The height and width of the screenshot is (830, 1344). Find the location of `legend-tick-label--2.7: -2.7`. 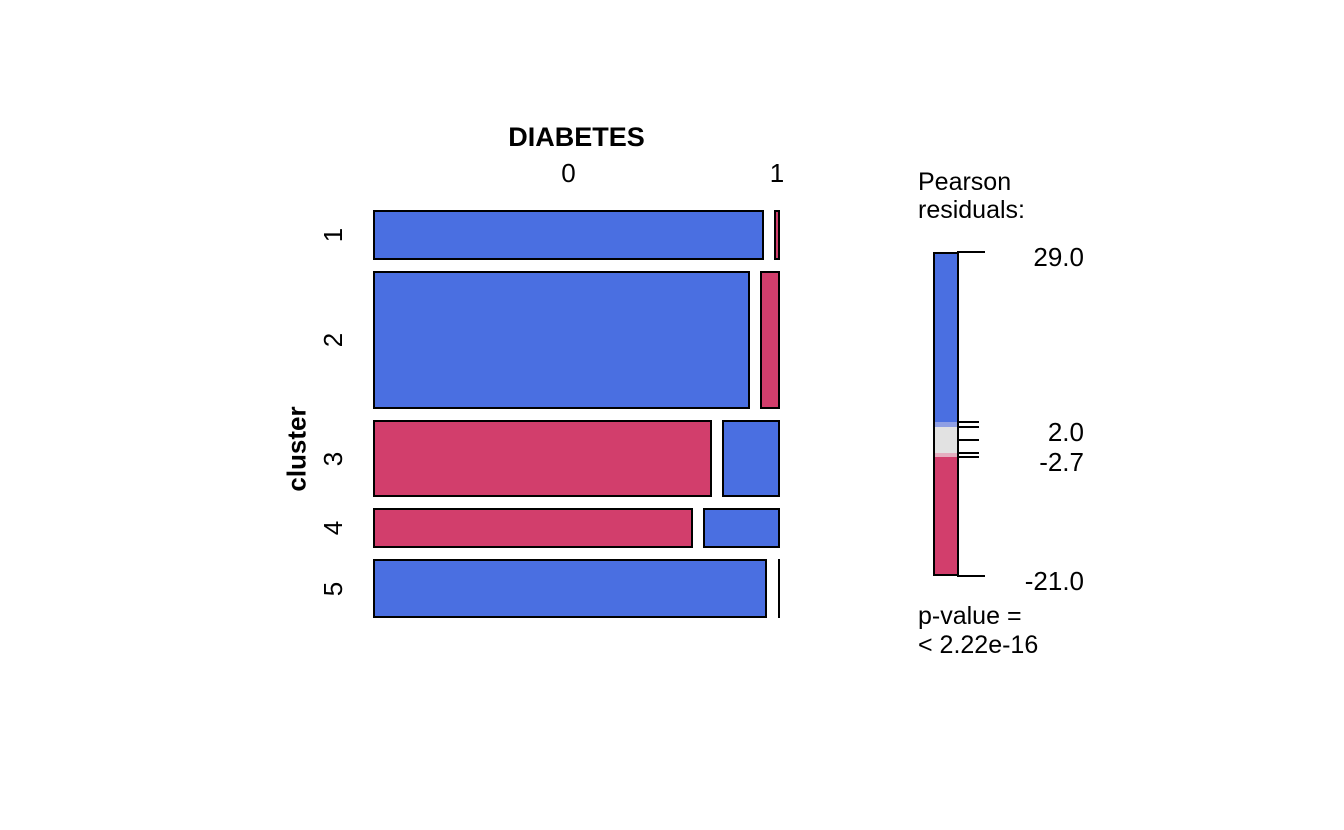

legend-tick-label--2.7: -2.7 is located at coordinates (1061, 462).